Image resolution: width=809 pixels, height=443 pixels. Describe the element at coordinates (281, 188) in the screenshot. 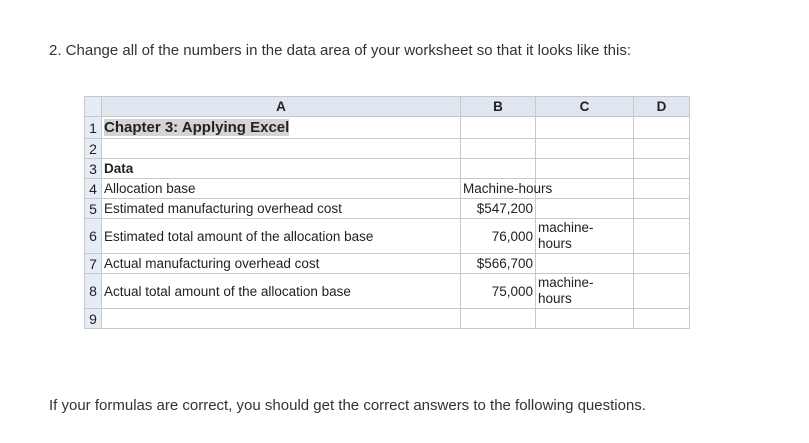

I see `cell-a4: Allocation base` at that location.